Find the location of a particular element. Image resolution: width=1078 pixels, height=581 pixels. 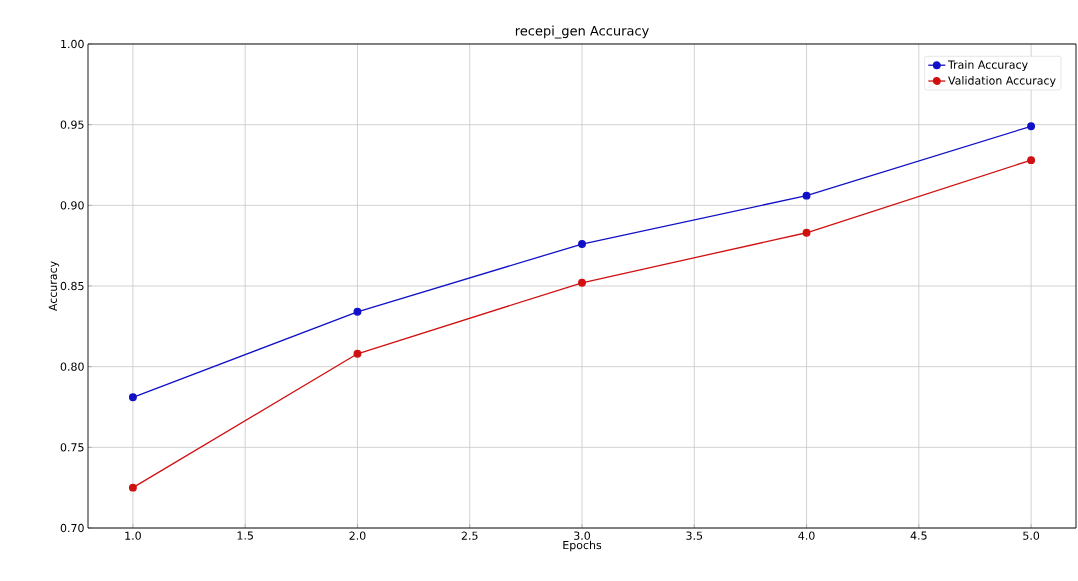

y-tick-label: 0.95 is located at coordinates (72, 124).